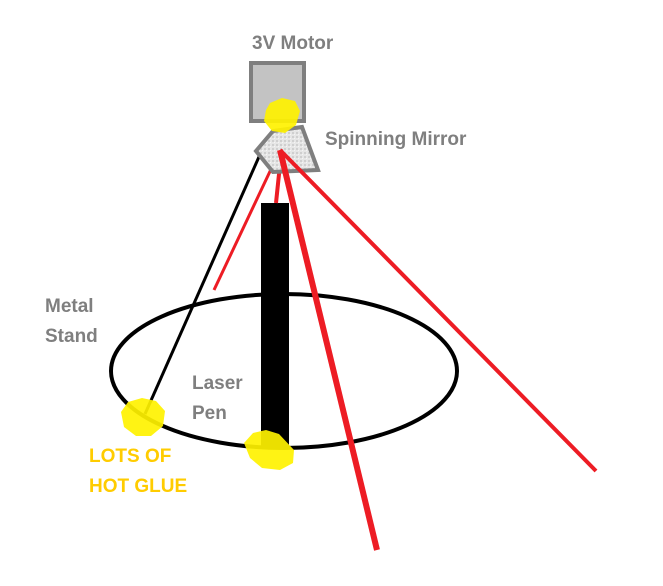 Image resolution: width=663 pixels, height=586 pixels. I want to click on stand-label-line1: Metal, so click(69, 306).